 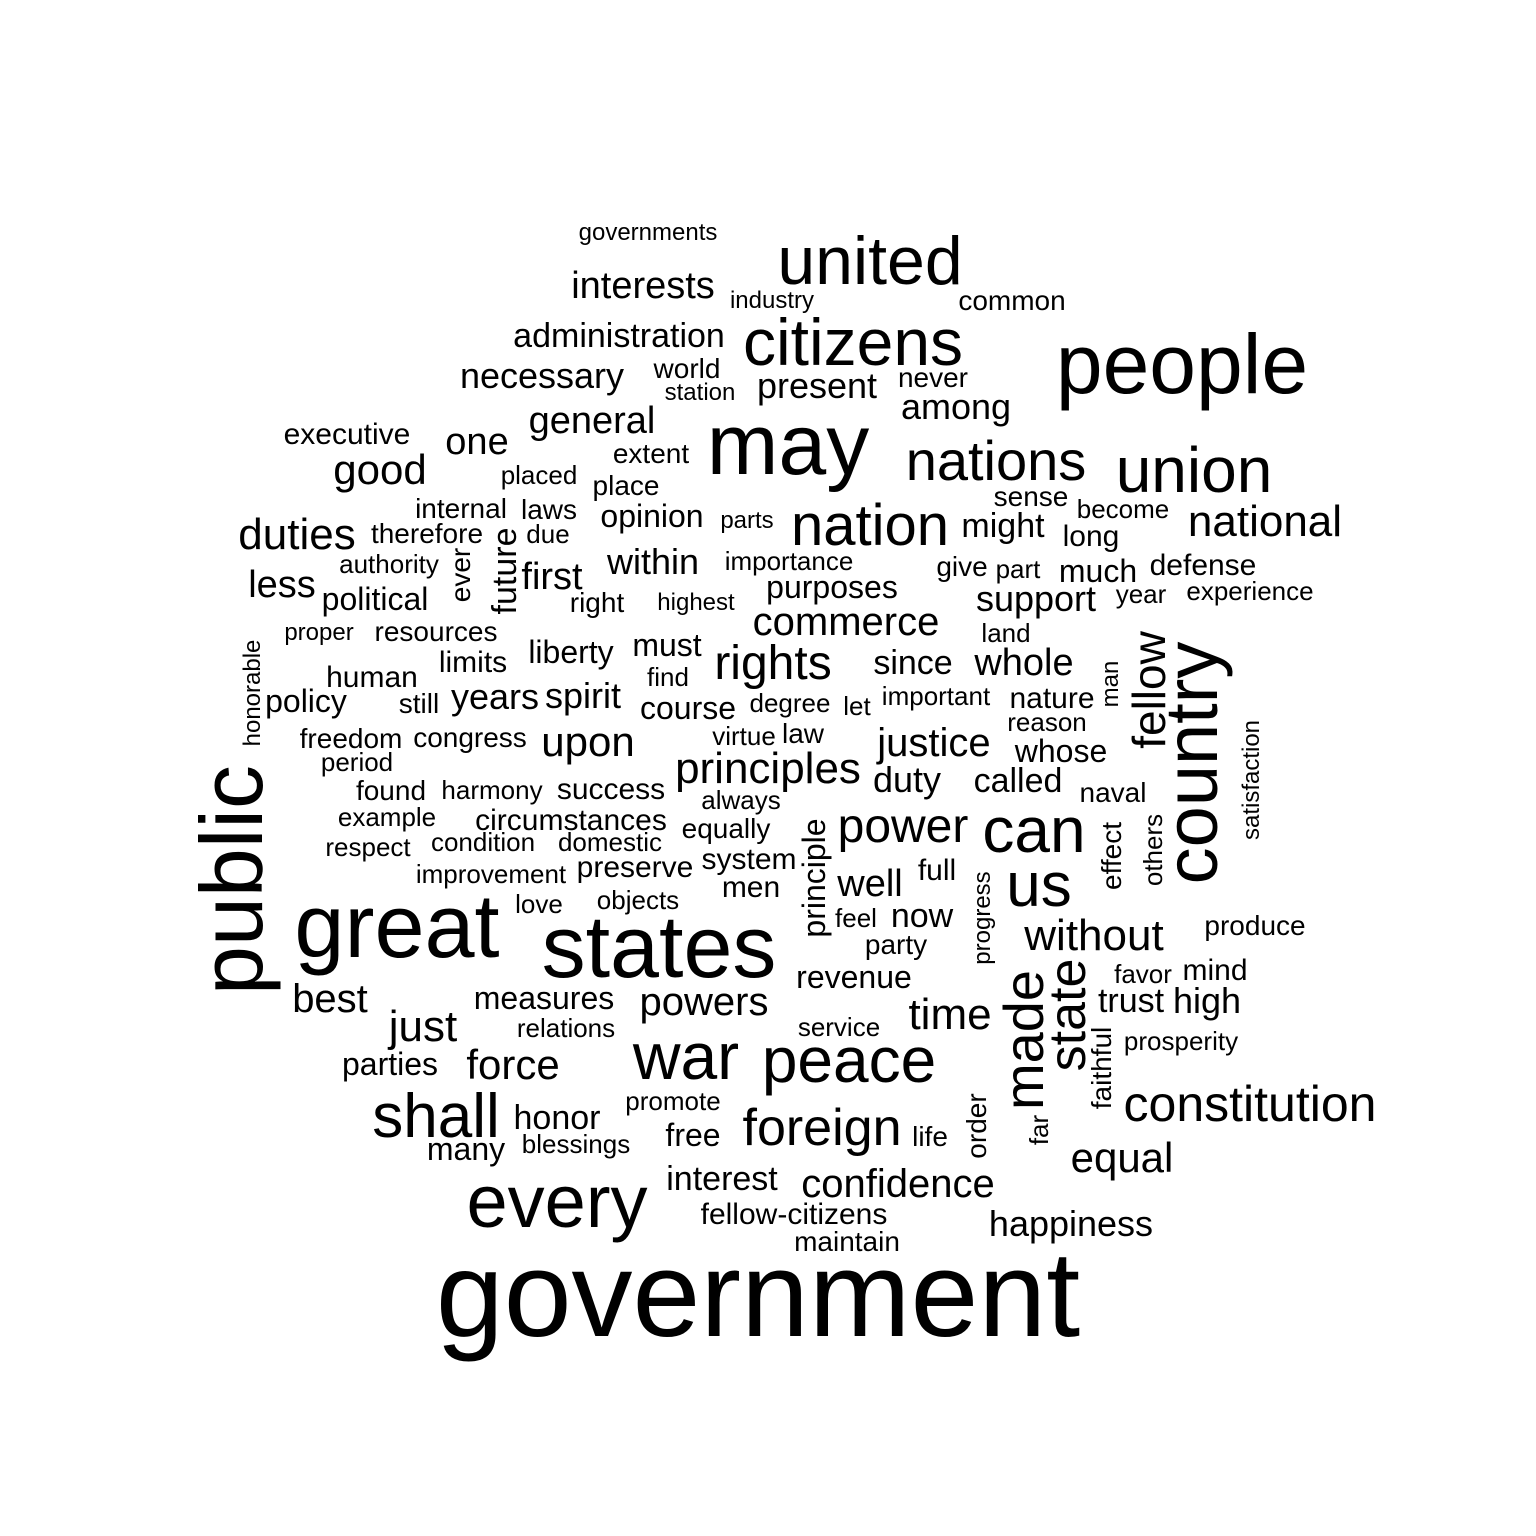 What do you see at coordinates (1071, 1223) in the screenshot?
I see `word-happiness: happiness` at bounding box center [1071, 1223].